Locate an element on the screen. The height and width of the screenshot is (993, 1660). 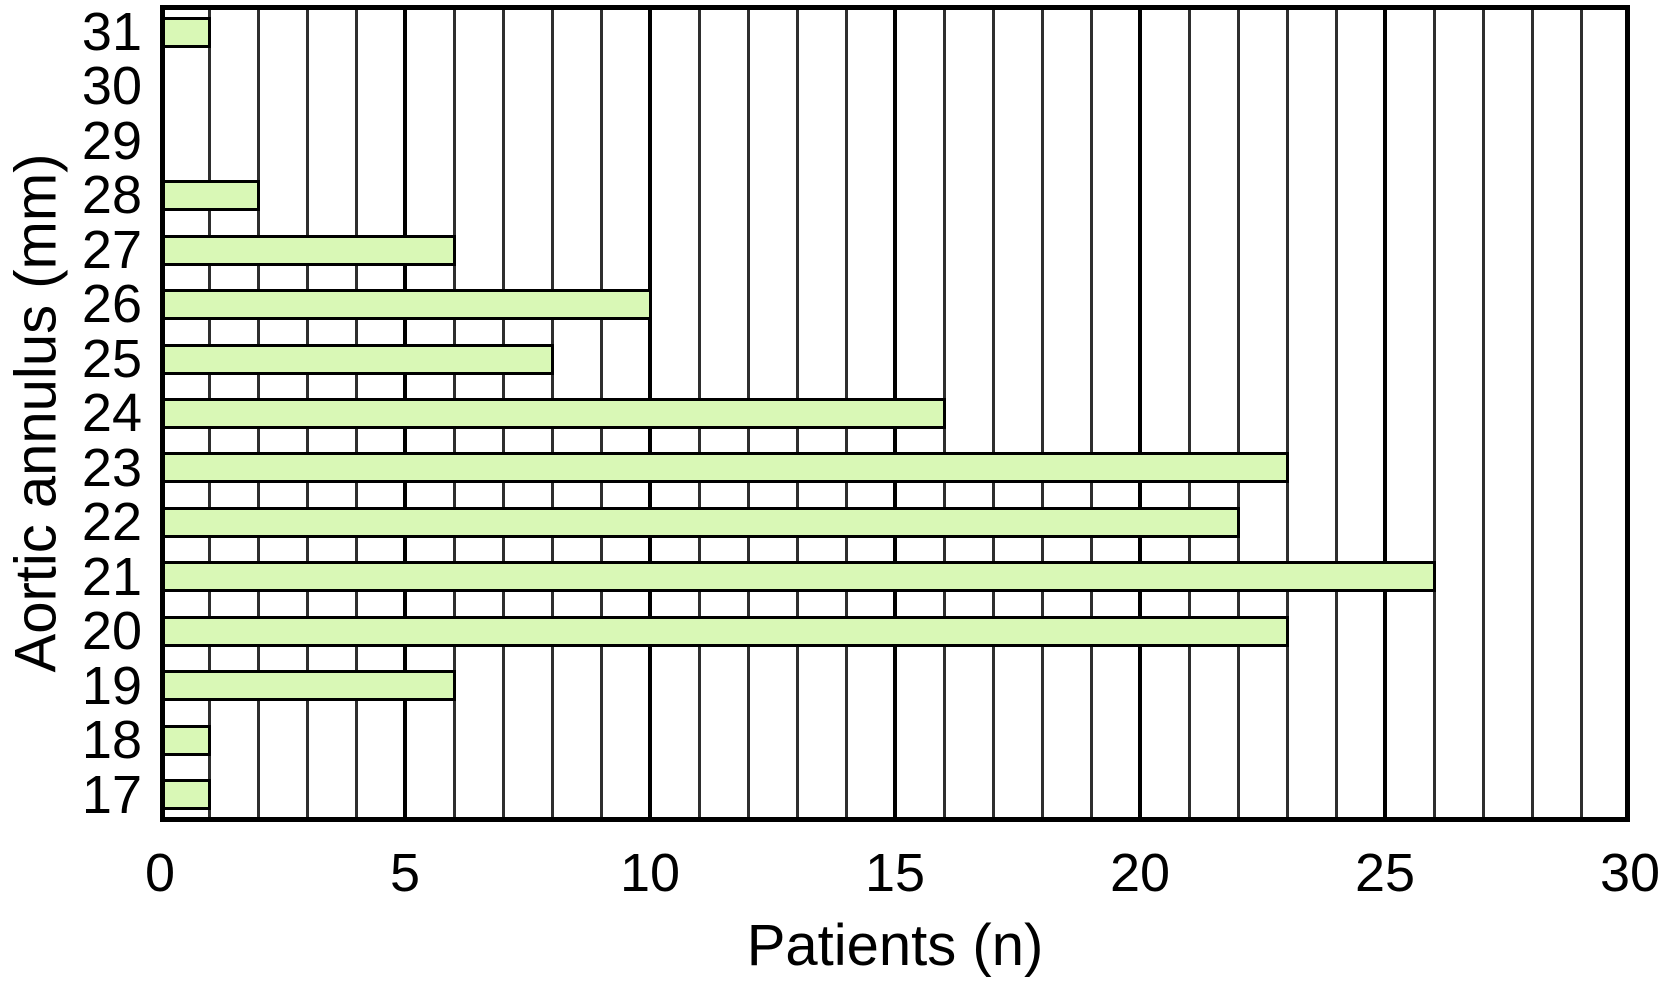
x-tick-label-5: 5 is located at coordinates (405, 873).